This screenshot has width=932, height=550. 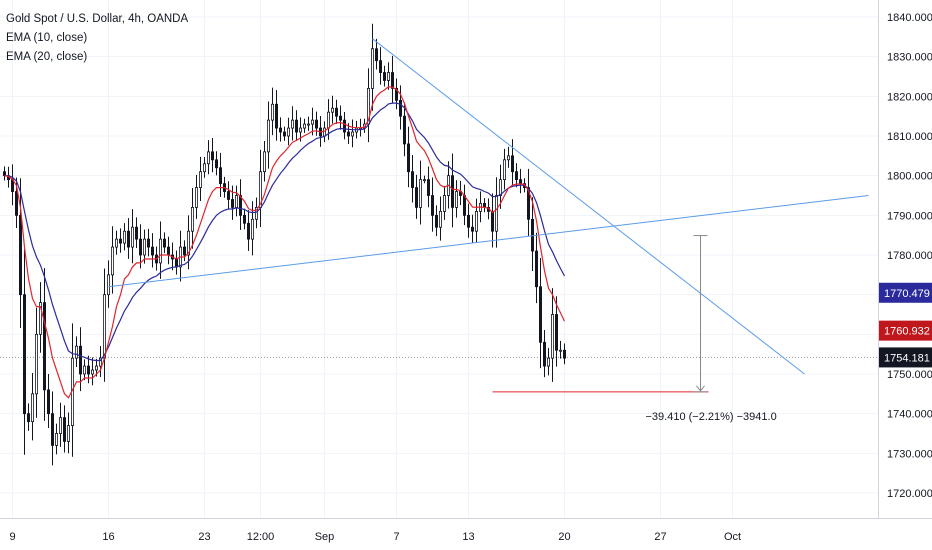 What do you see at coordinates (905, 292) in the screenshot?
I see `price-badge-ema20` at bounding box center [905, 292].